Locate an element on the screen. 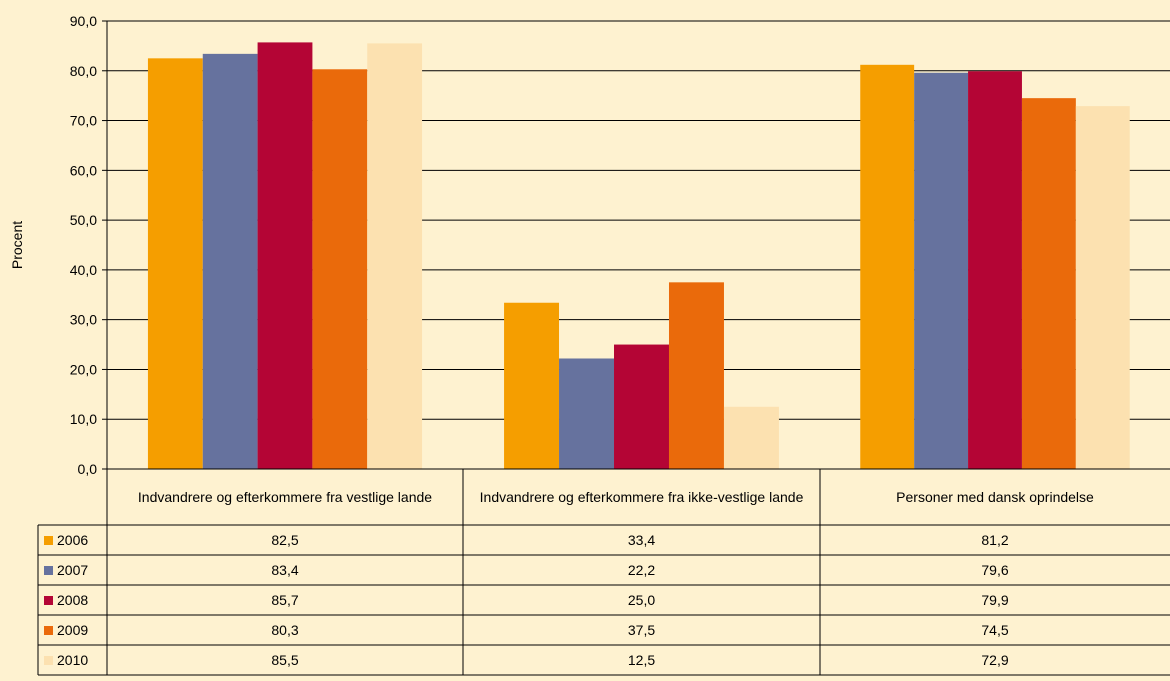 Image resolution: width=1170 pixels, height=681 pixels. data-cell: 82,5 is located at coordinates (285, 540).